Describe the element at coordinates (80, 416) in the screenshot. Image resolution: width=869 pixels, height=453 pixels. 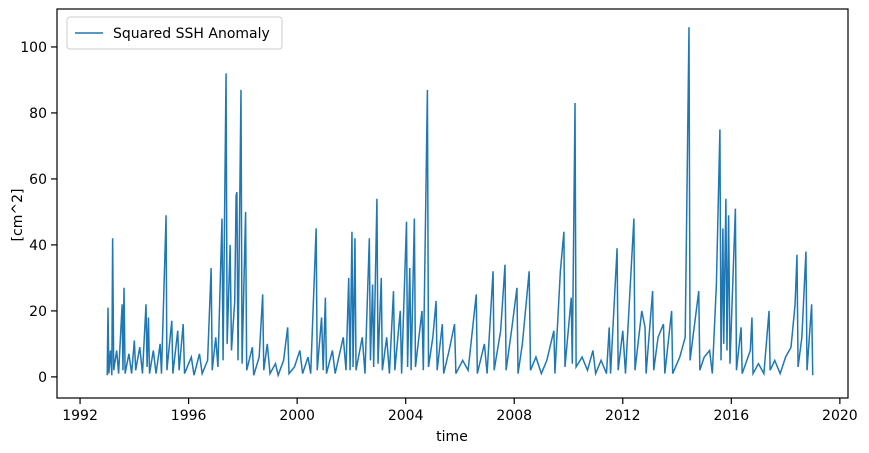
I see `x-tick-label: 1992` at that location.